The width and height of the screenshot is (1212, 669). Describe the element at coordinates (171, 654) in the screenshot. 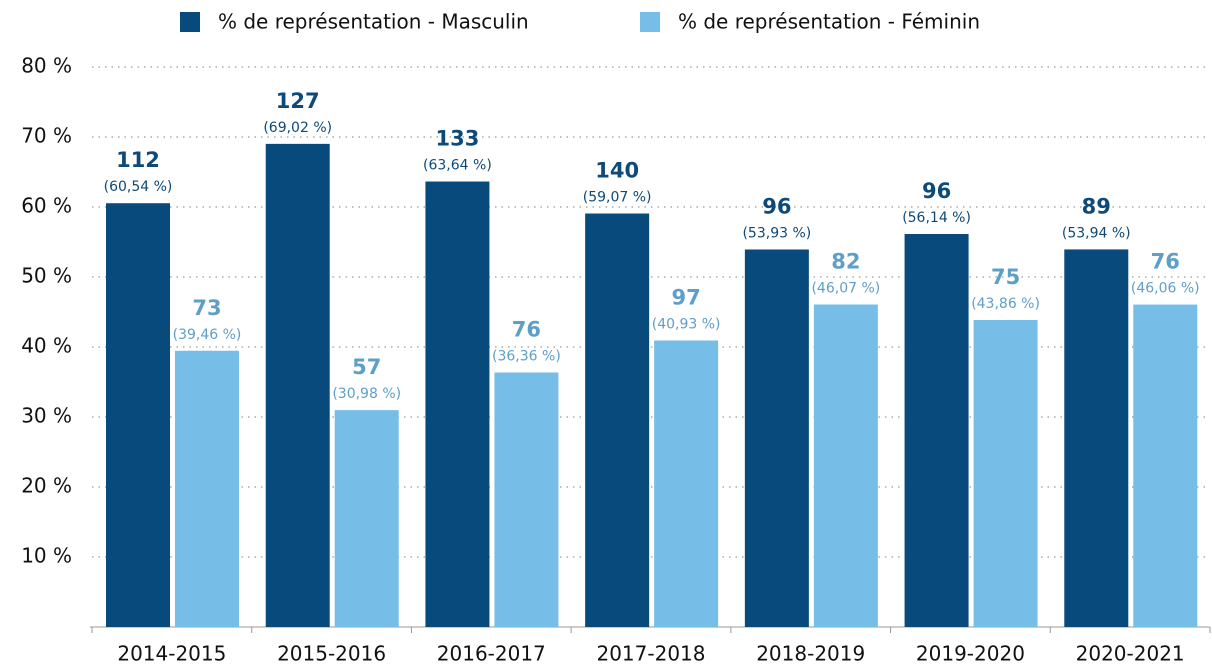

I see `x-tick-label: 2014-2015` at that location.